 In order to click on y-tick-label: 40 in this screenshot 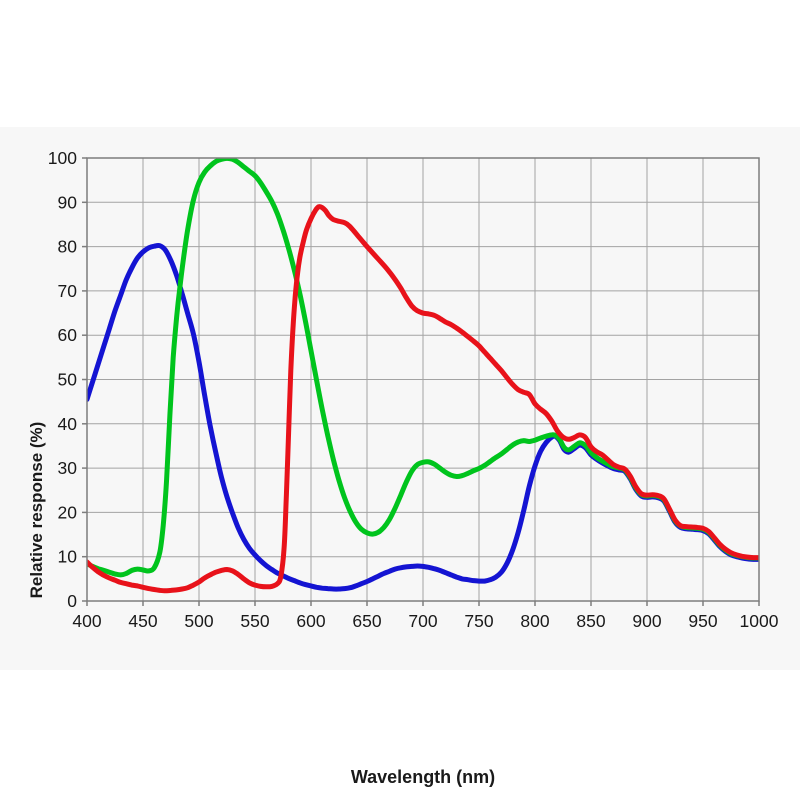, I will do `click(68, 424)`.